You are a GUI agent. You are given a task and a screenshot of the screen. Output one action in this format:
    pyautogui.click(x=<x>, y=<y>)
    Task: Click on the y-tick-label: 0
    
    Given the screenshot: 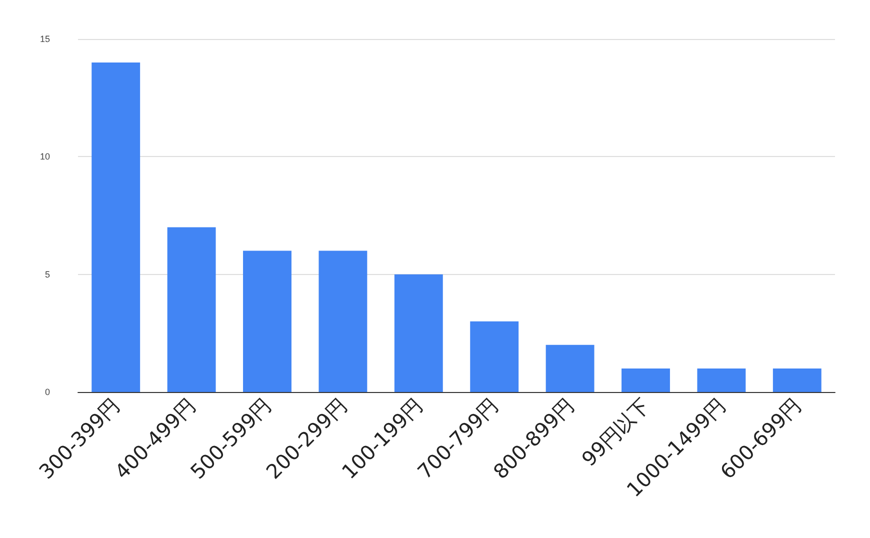 What is the action you would take?
    pyautogui.click(x=47, y=392)
    